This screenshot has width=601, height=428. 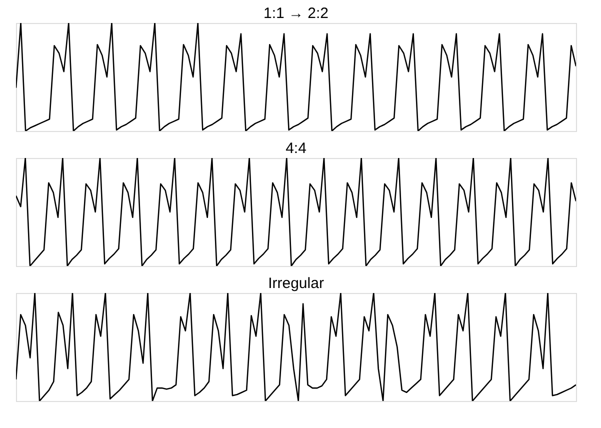 What do you see at coordinates (296, 13) in the screenshot?
I see `chart-title: 1:1 → 2:2` at bounding box center [296, 13].